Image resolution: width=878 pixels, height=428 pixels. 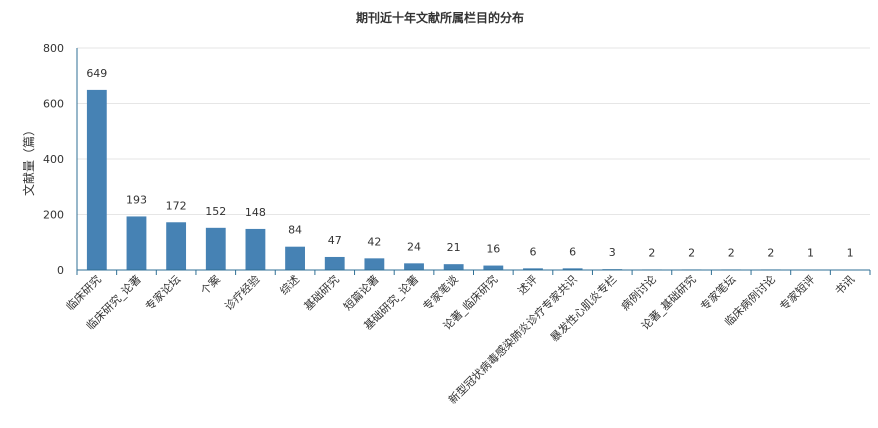 I want to click on data-label: 193, so click(x=136, y=199).